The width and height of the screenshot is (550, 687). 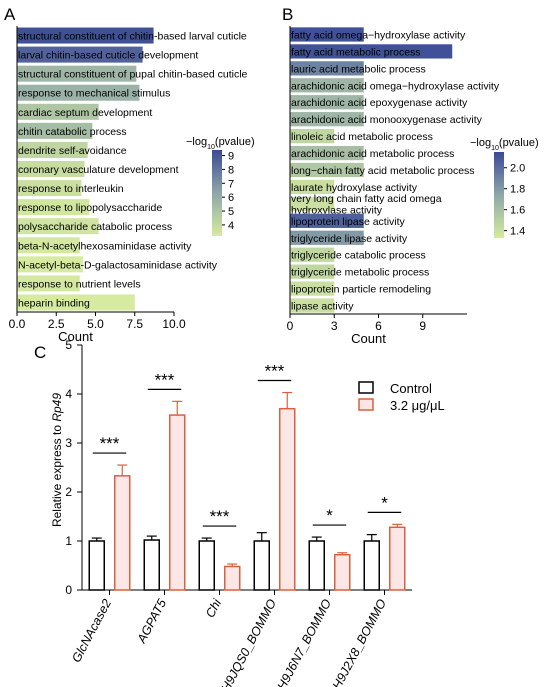 I want to click on y-tick-label: 3, so click(x=68, y=443).